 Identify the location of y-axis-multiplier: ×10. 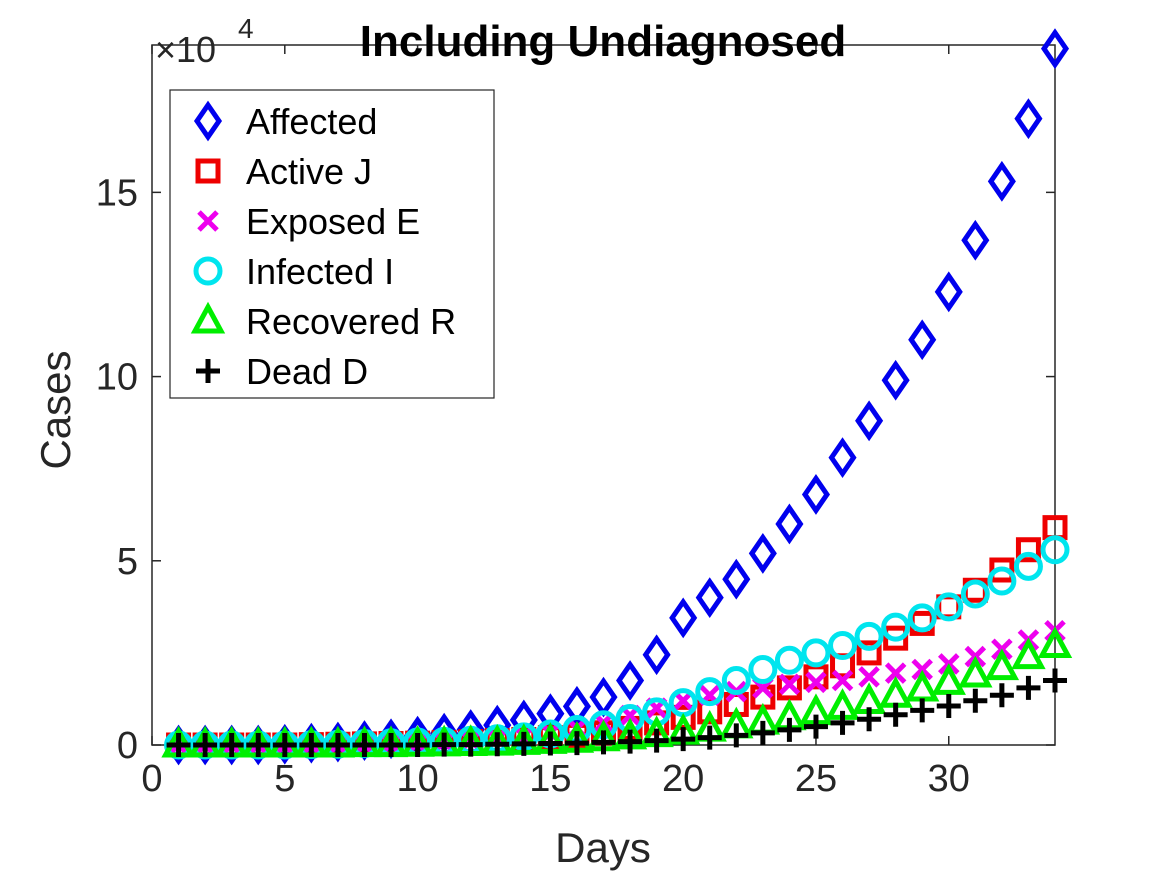
(185, 49).